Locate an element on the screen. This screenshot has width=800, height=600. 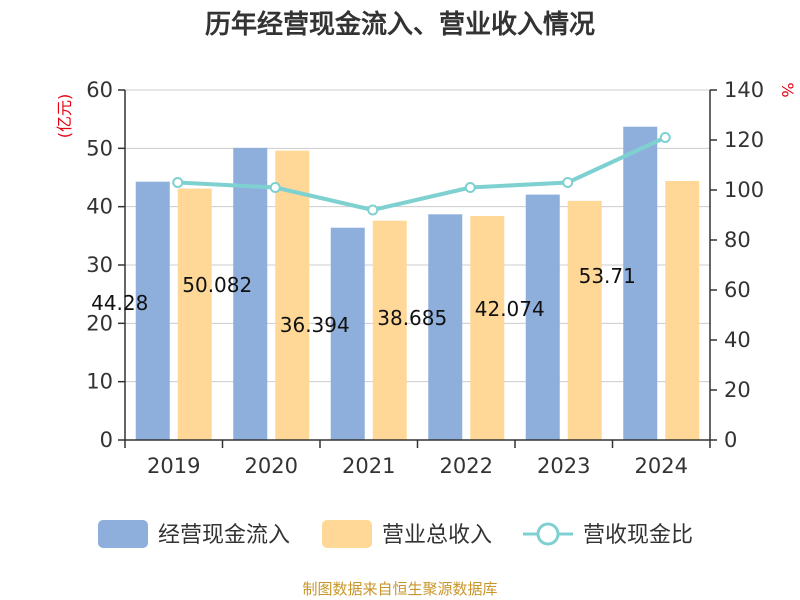
source-note: 制图数据来自恒生聚源数据库 is located at coordinates (400, 589).